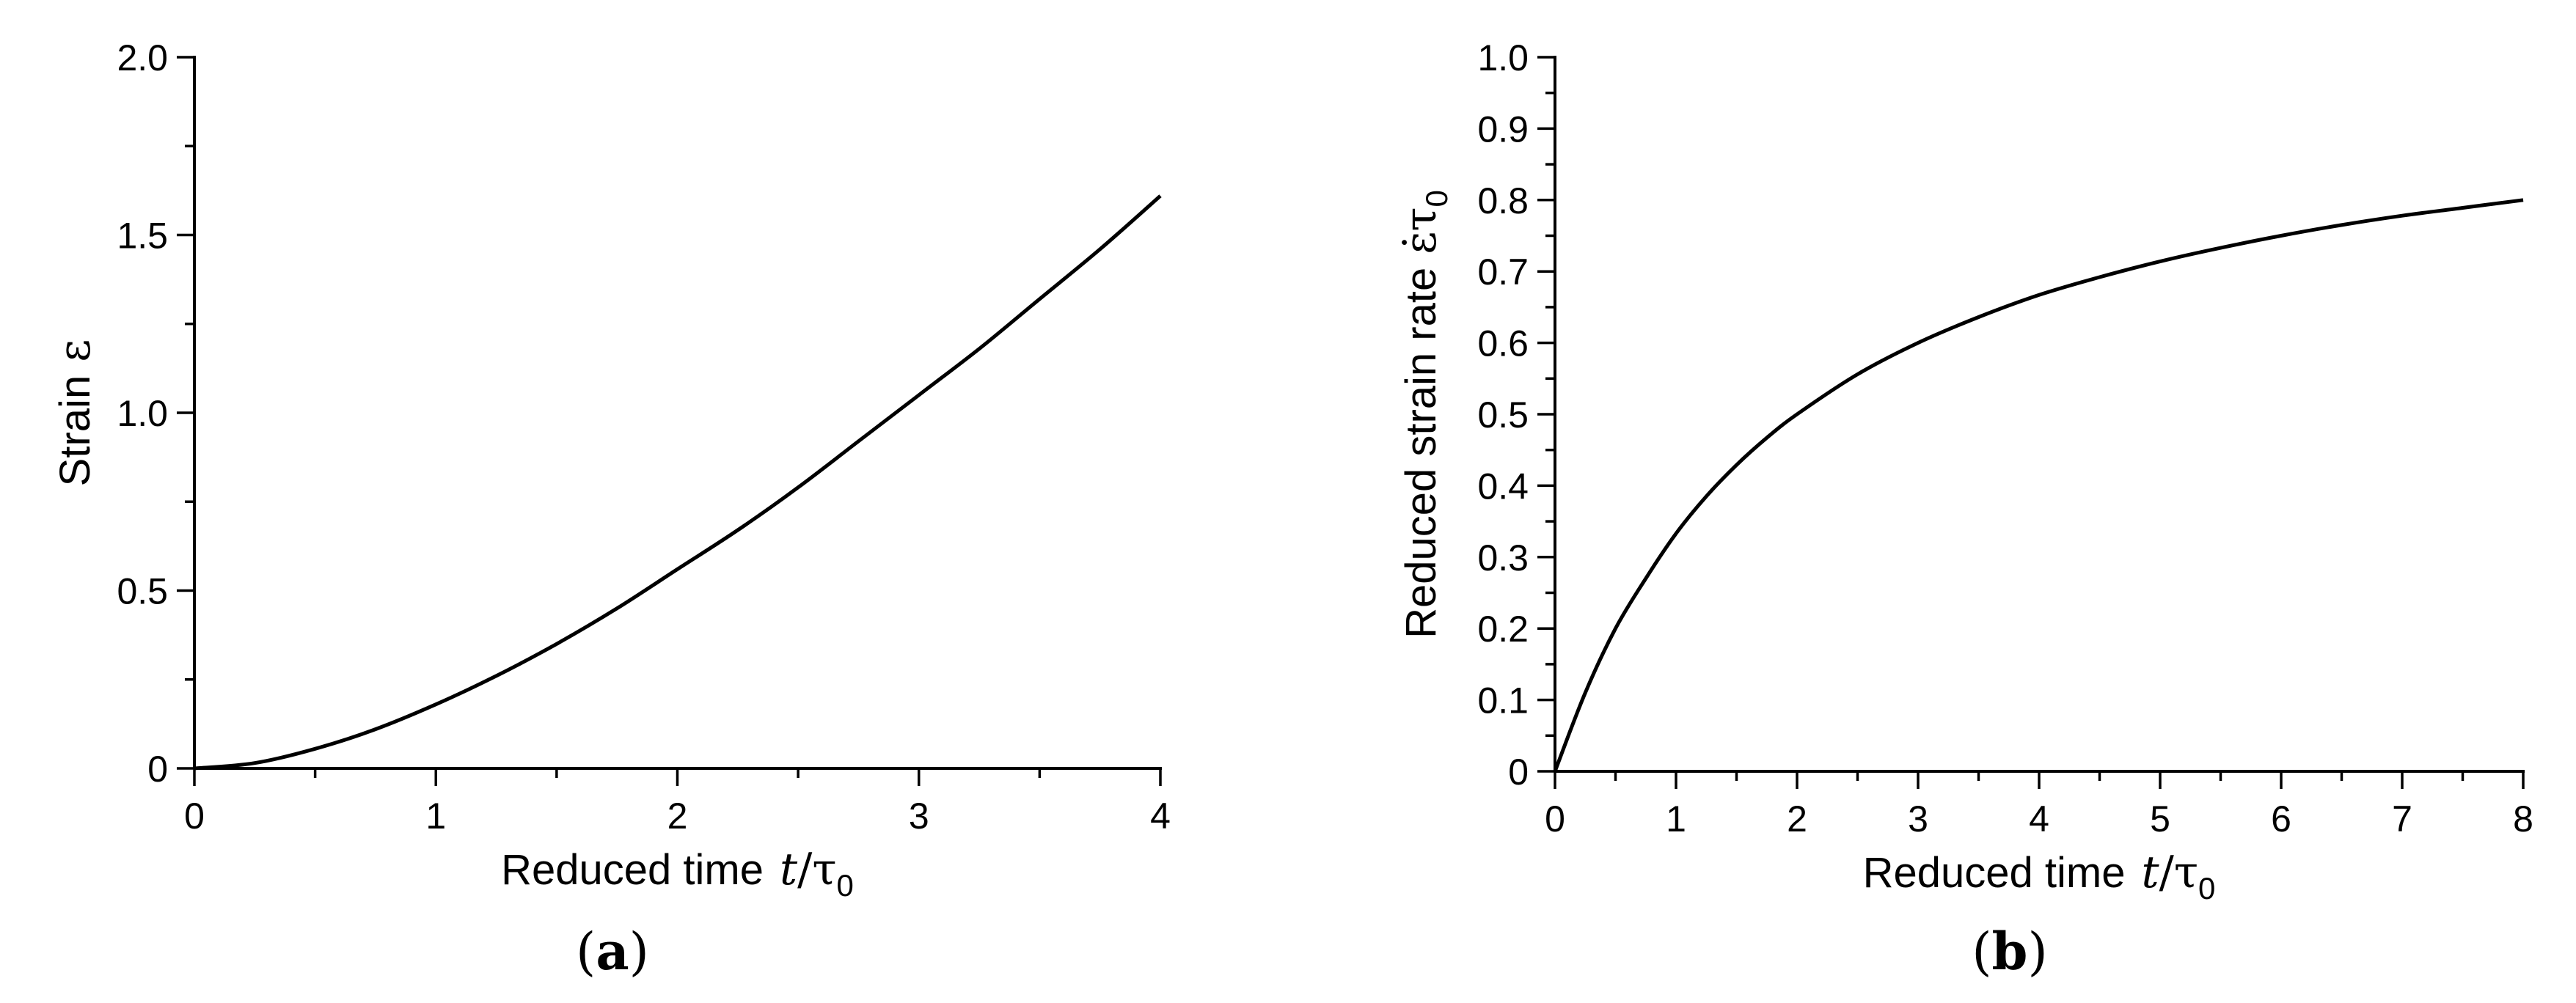 This screenshot has width=2576, height=1003. Describe the element at coordinates (1503, 129) in the screenshot. I see `y-tick-label: 0.9` at that location.